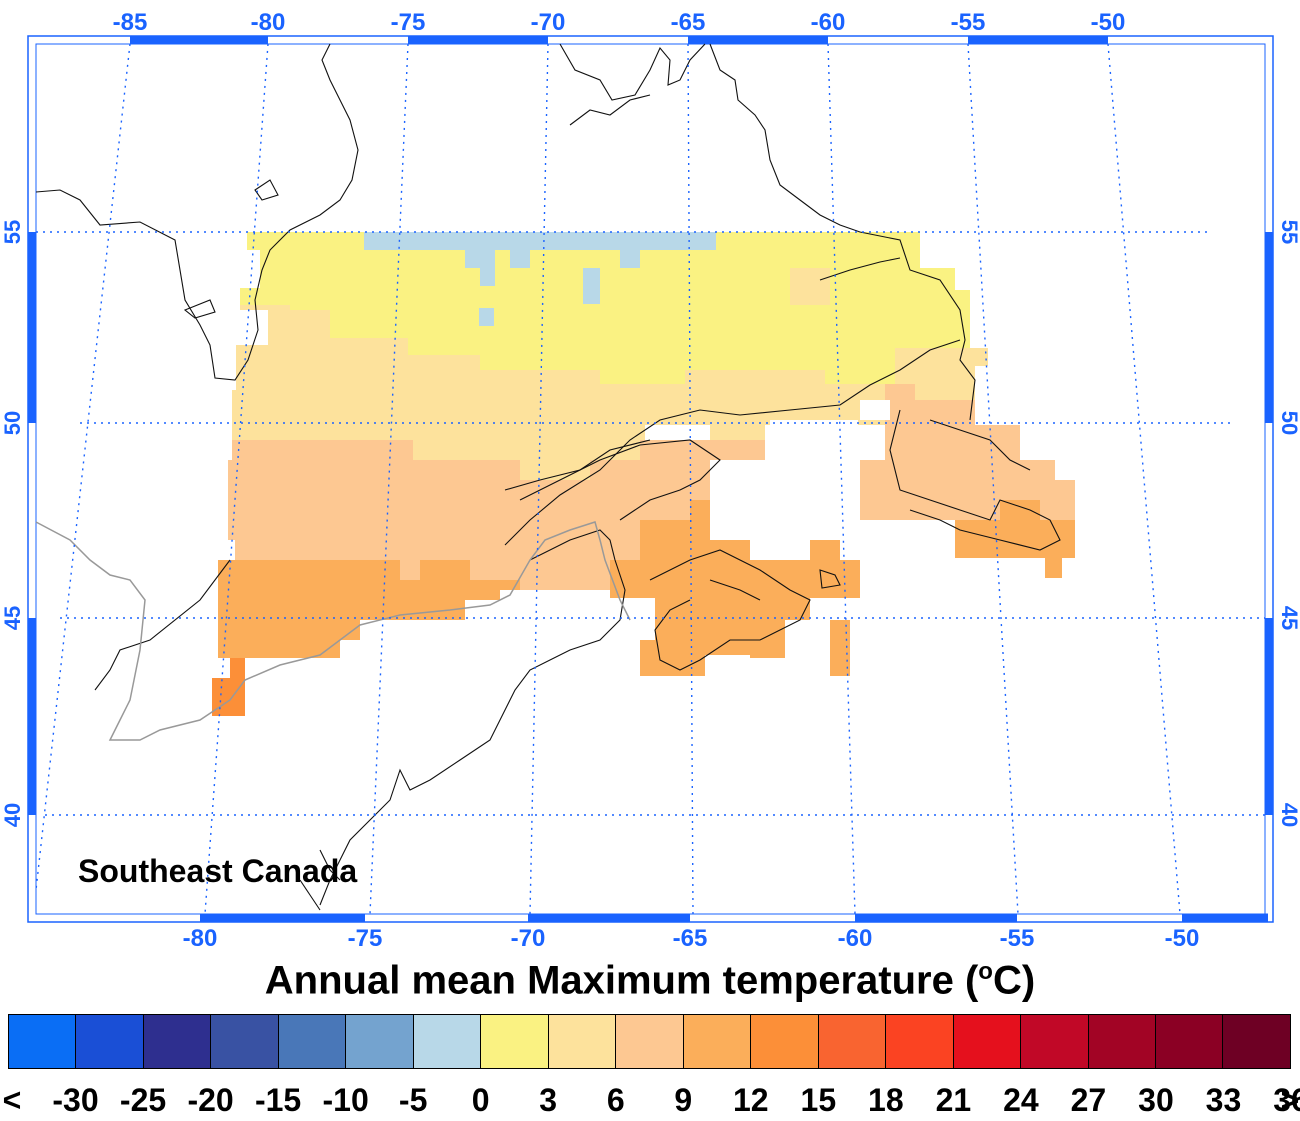  I want to click on lon-label-bottom: -80, so click(200, 938).